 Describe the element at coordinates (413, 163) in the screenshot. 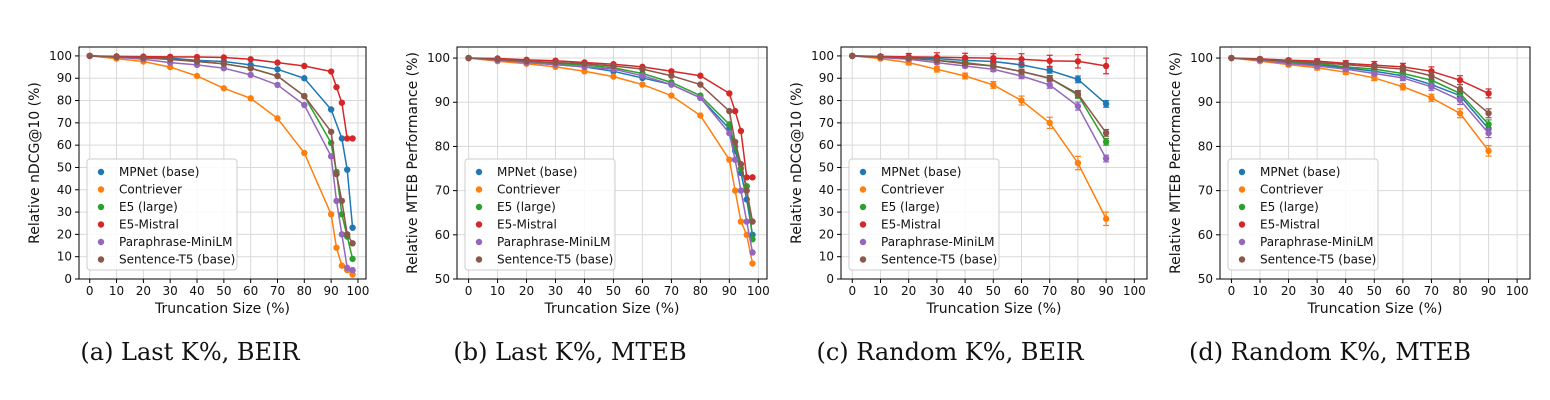

I see `y-axis-label: Relative MTEB Performance (%)` at that location.